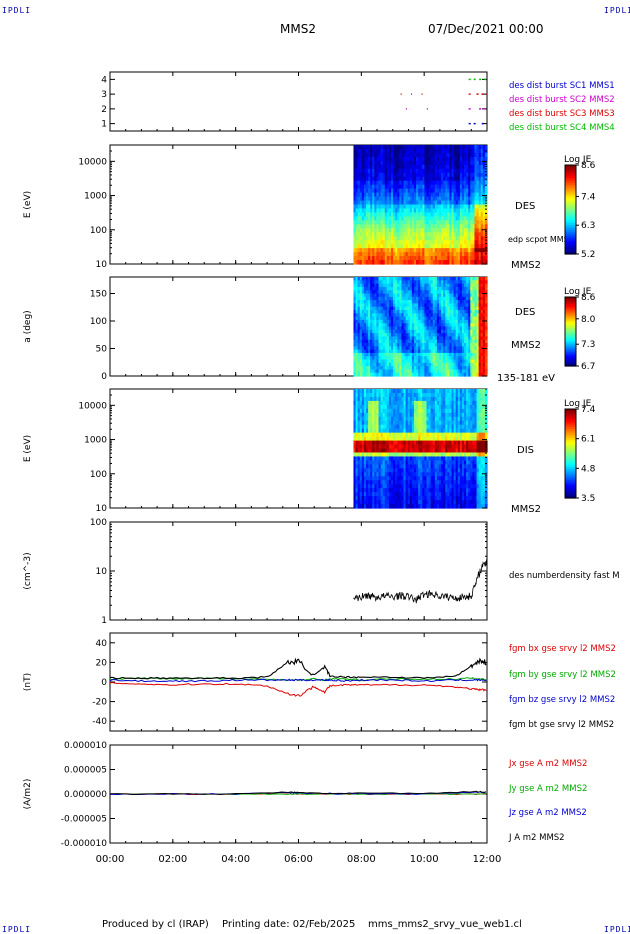  What do you see at coordinates (84, 820) in the screenshot?
I see `current-panel-ytick-label: -0.000005` at bounding box center [84, 820].